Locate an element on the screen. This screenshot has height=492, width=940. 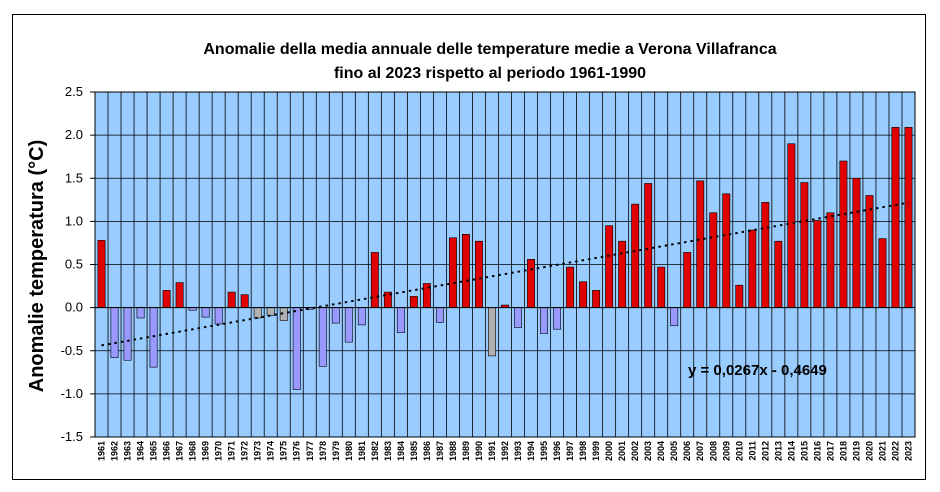
bar-1965 is located at coordinates (153, 337).